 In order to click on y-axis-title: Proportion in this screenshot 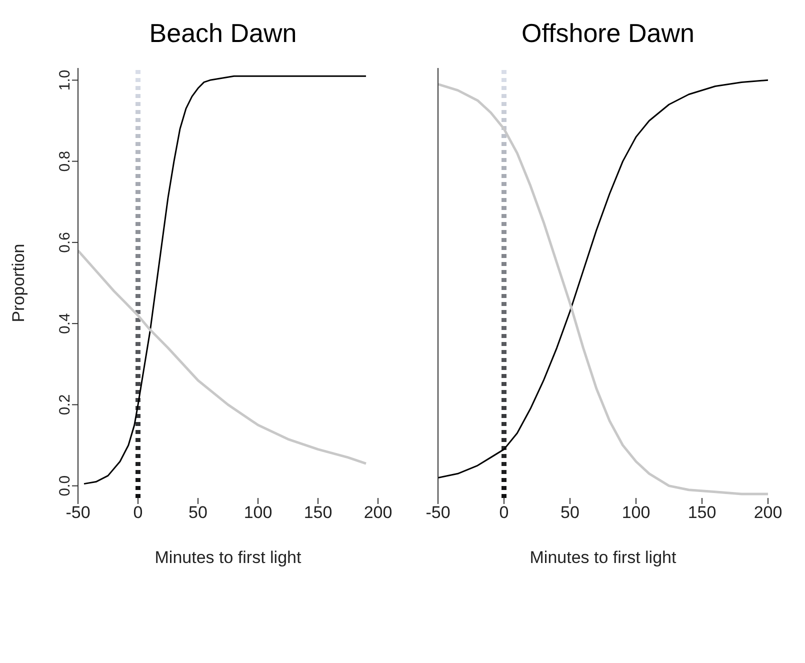, I will do `click(18, 283)`.